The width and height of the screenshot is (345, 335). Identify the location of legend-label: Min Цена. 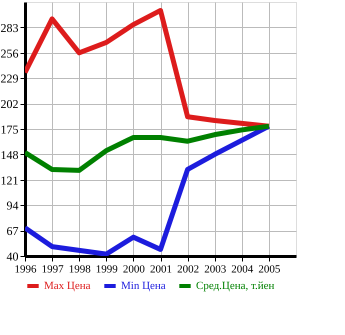
(143, 286).